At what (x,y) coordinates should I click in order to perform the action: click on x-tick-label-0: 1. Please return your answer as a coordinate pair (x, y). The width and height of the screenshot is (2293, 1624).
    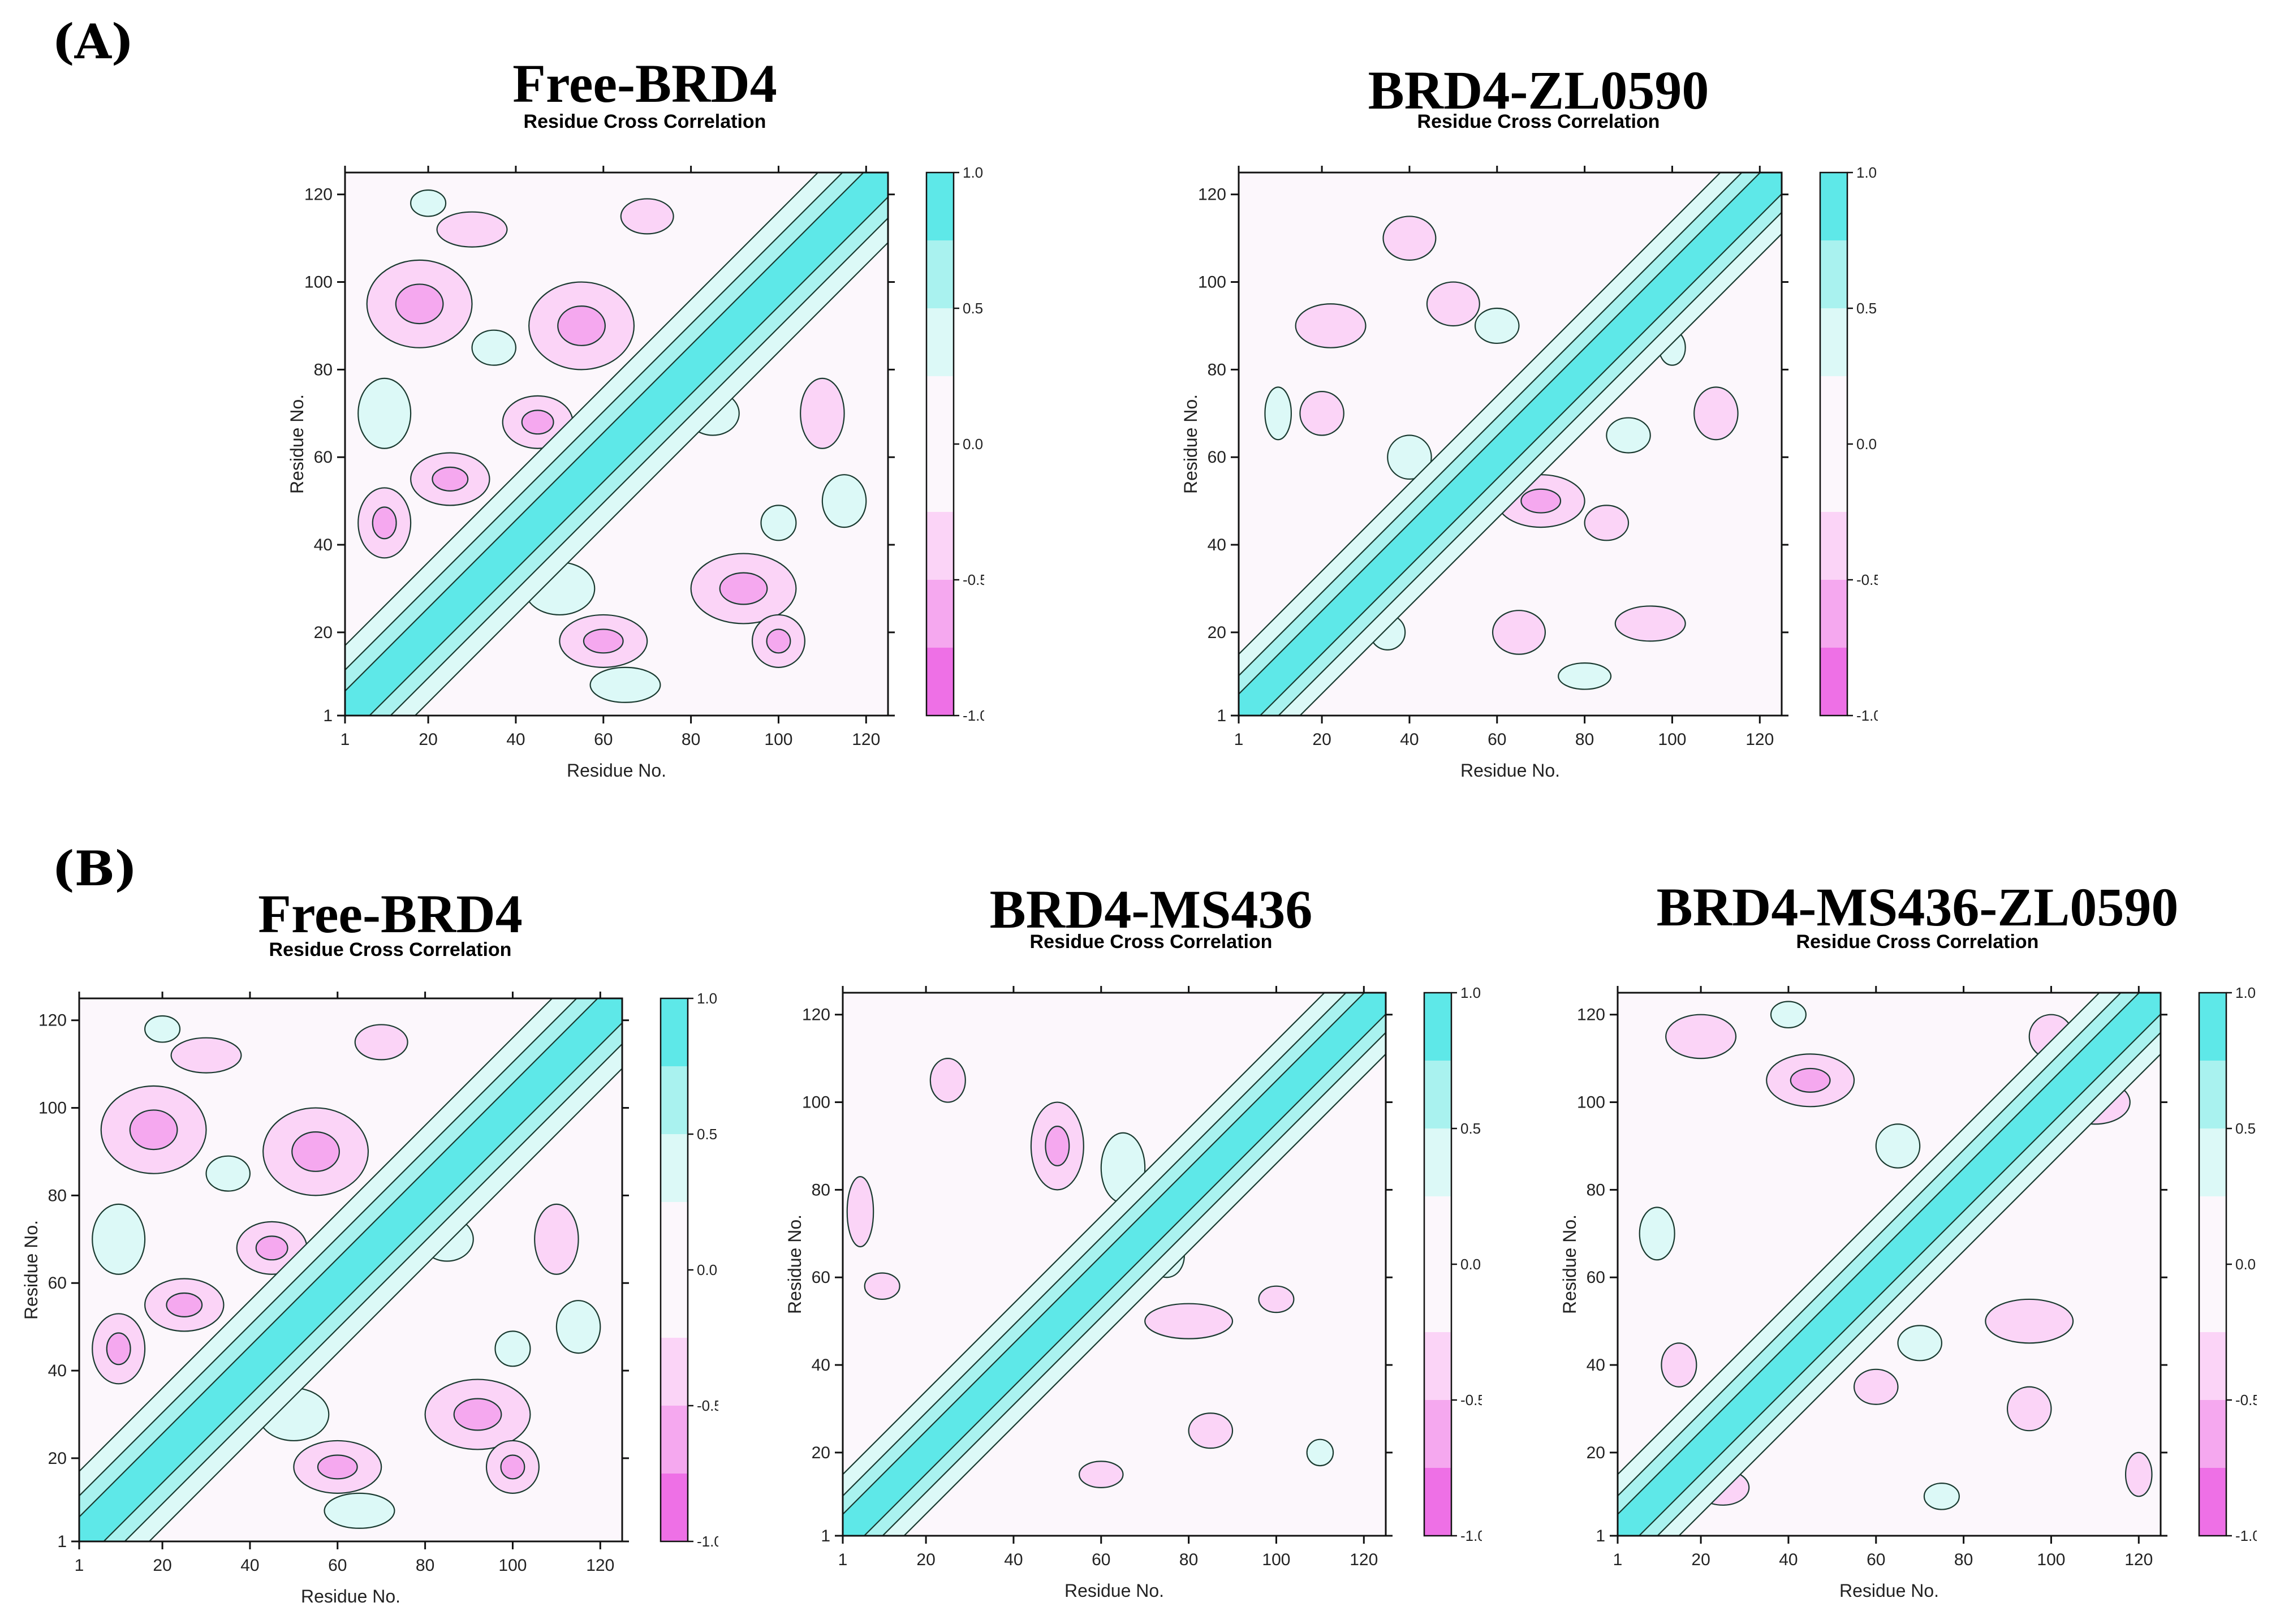
    Looking at the image, I should click on (79, 1565).